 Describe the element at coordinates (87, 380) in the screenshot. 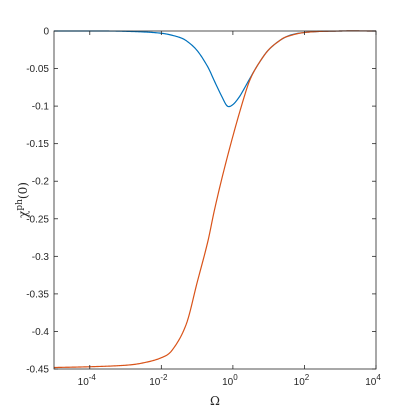

I see `x-tick-label: 10⁻⁴` at that location.